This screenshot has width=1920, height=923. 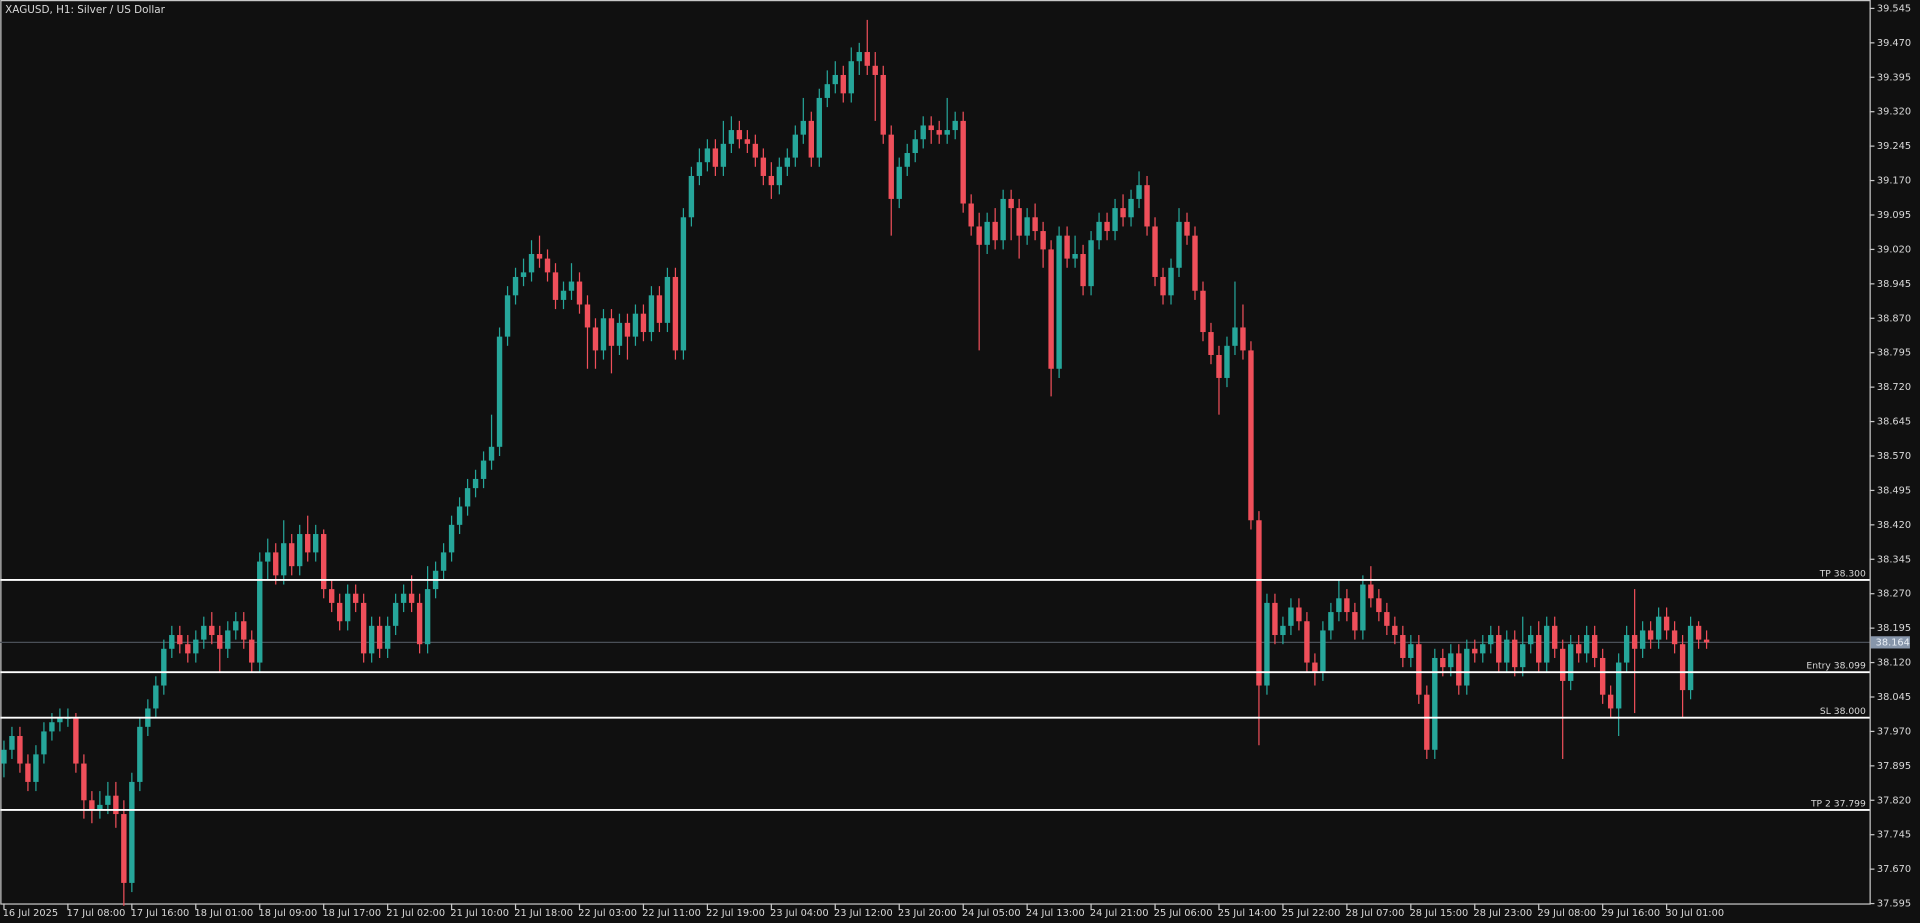 What do you see at coordinates (1894, 249) in the screenshot?
I see `y-tick-label: 39.020` at bounding box center [1894, 249].